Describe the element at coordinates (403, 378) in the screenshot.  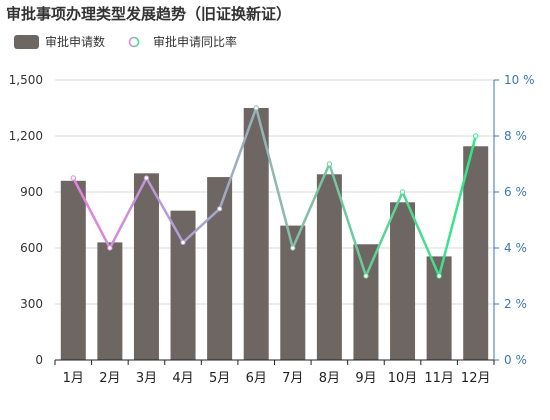
I see `x-tick-label: 10月` at that location.